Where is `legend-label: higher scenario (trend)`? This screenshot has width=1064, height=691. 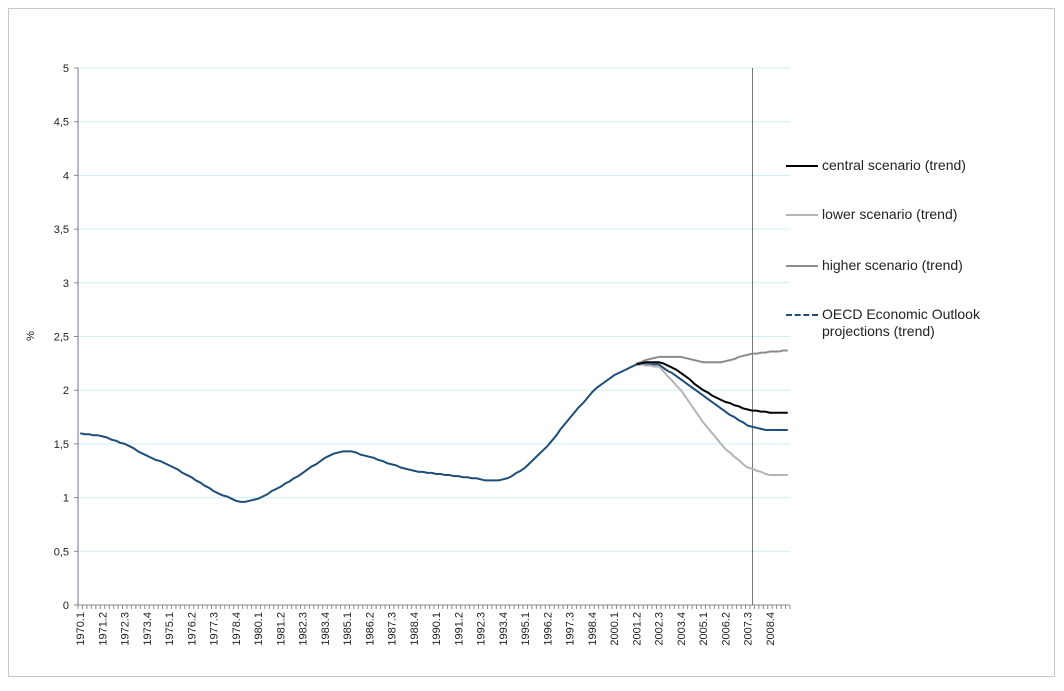
legend-label: higher scenario (trend) is located at coordinates (892, 265).